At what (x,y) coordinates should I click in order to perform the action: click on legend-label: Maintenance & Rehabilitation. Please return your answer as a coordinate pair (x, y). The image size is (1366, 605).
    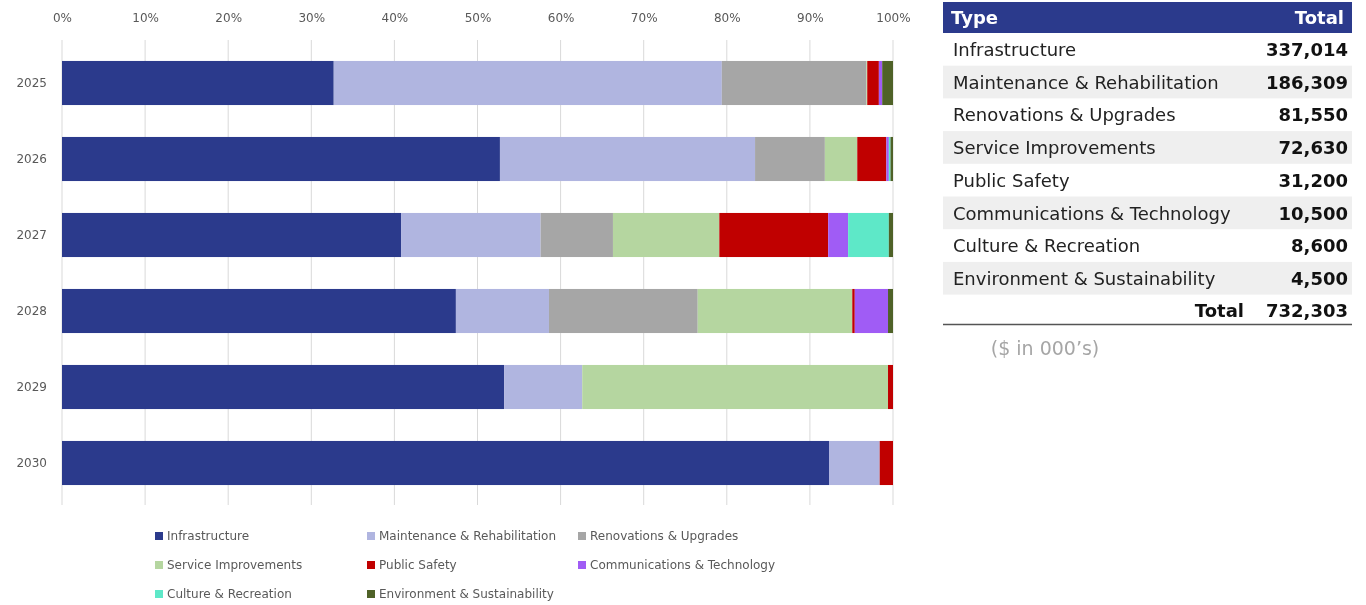
    Looking at the image, I should click on (468, 536).